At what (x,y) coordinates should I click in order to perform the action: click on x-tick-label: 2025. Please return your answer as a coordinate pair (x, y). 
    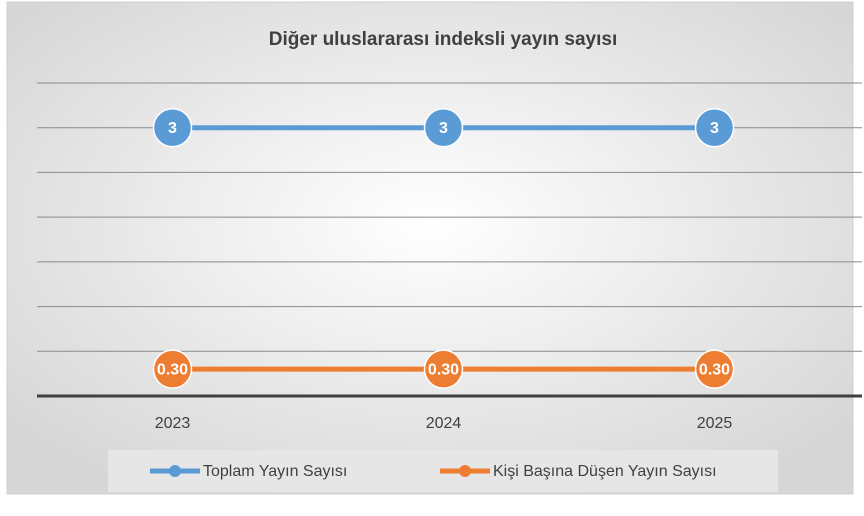
    Looking at the image, I should click on (715, 423).